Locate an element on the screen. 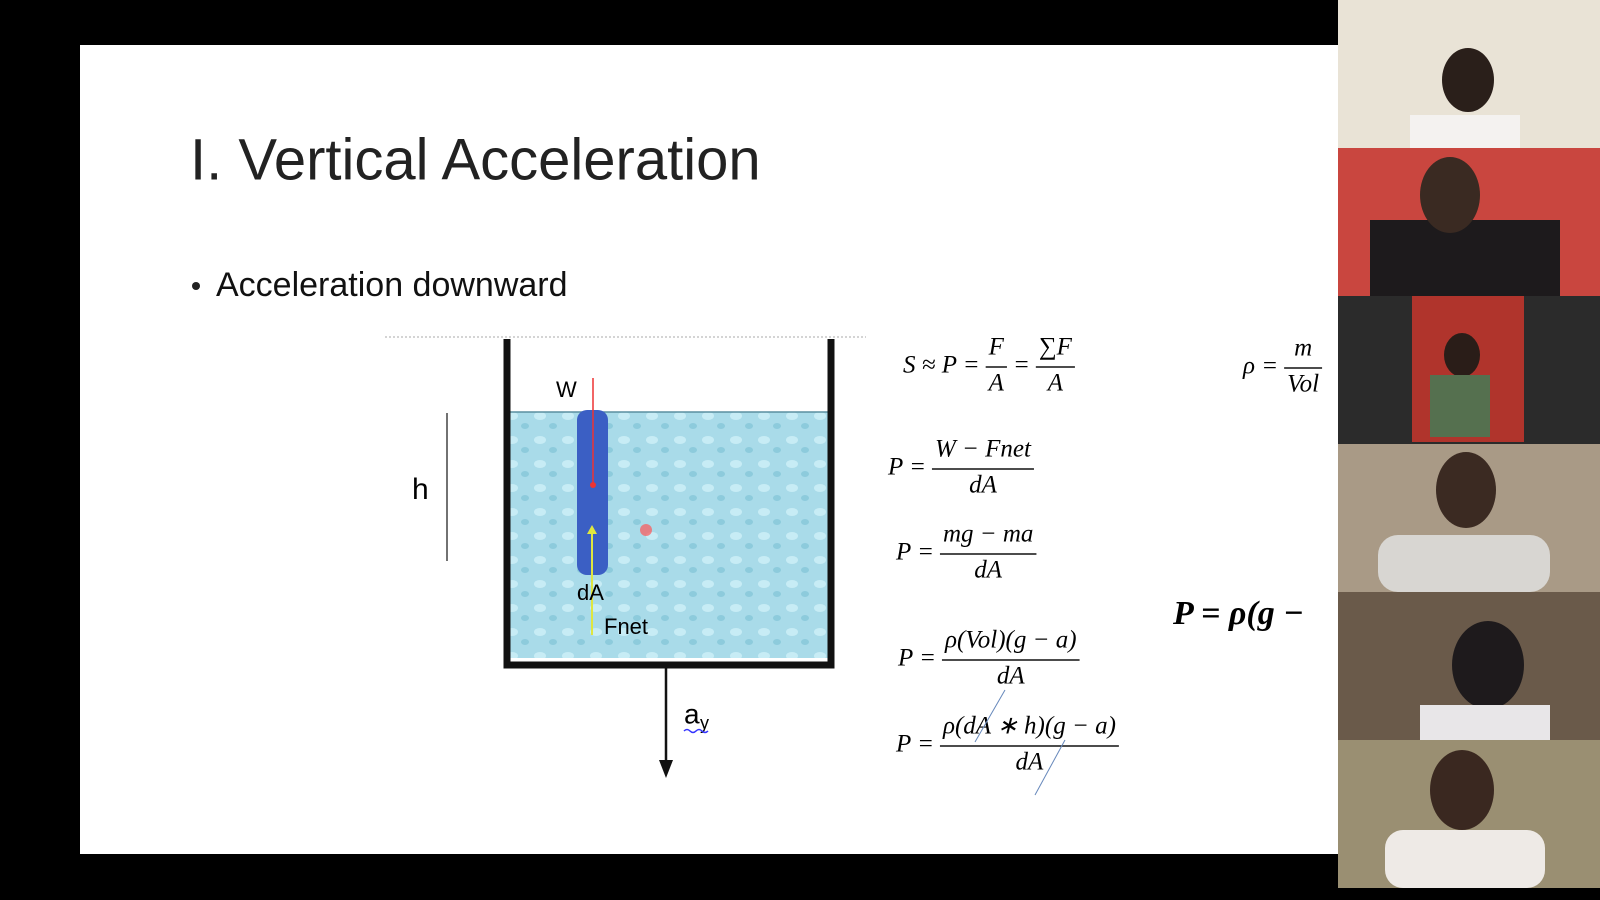 Image resolution: width=1600 pixels, height=900 pixels. equation-text: P = ρ(g − is located at coordinates (1238, 613).